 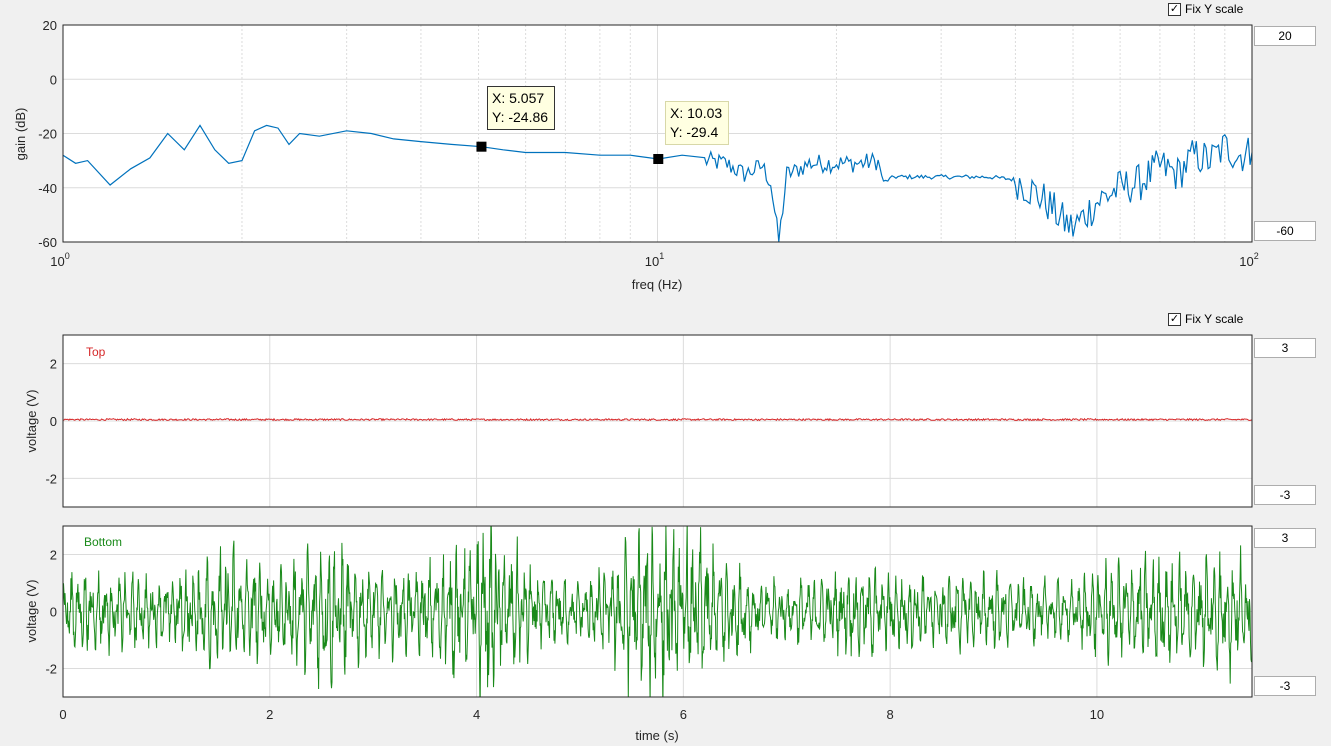 I want to click on top-fix-y-label: Fix Y scale, so click(x=1214, y=319).